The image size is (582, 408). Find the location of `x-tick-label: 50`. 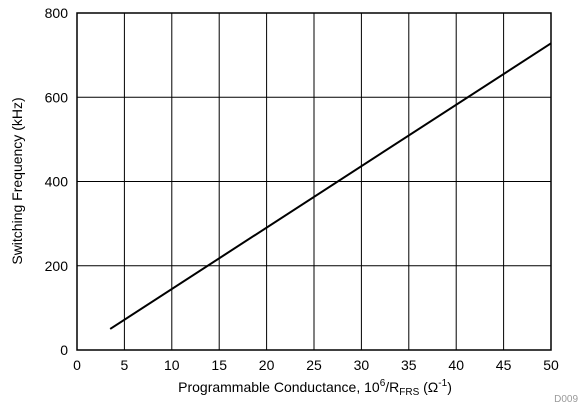

x-tick-label: 50 is located at coordinates (551, 365).